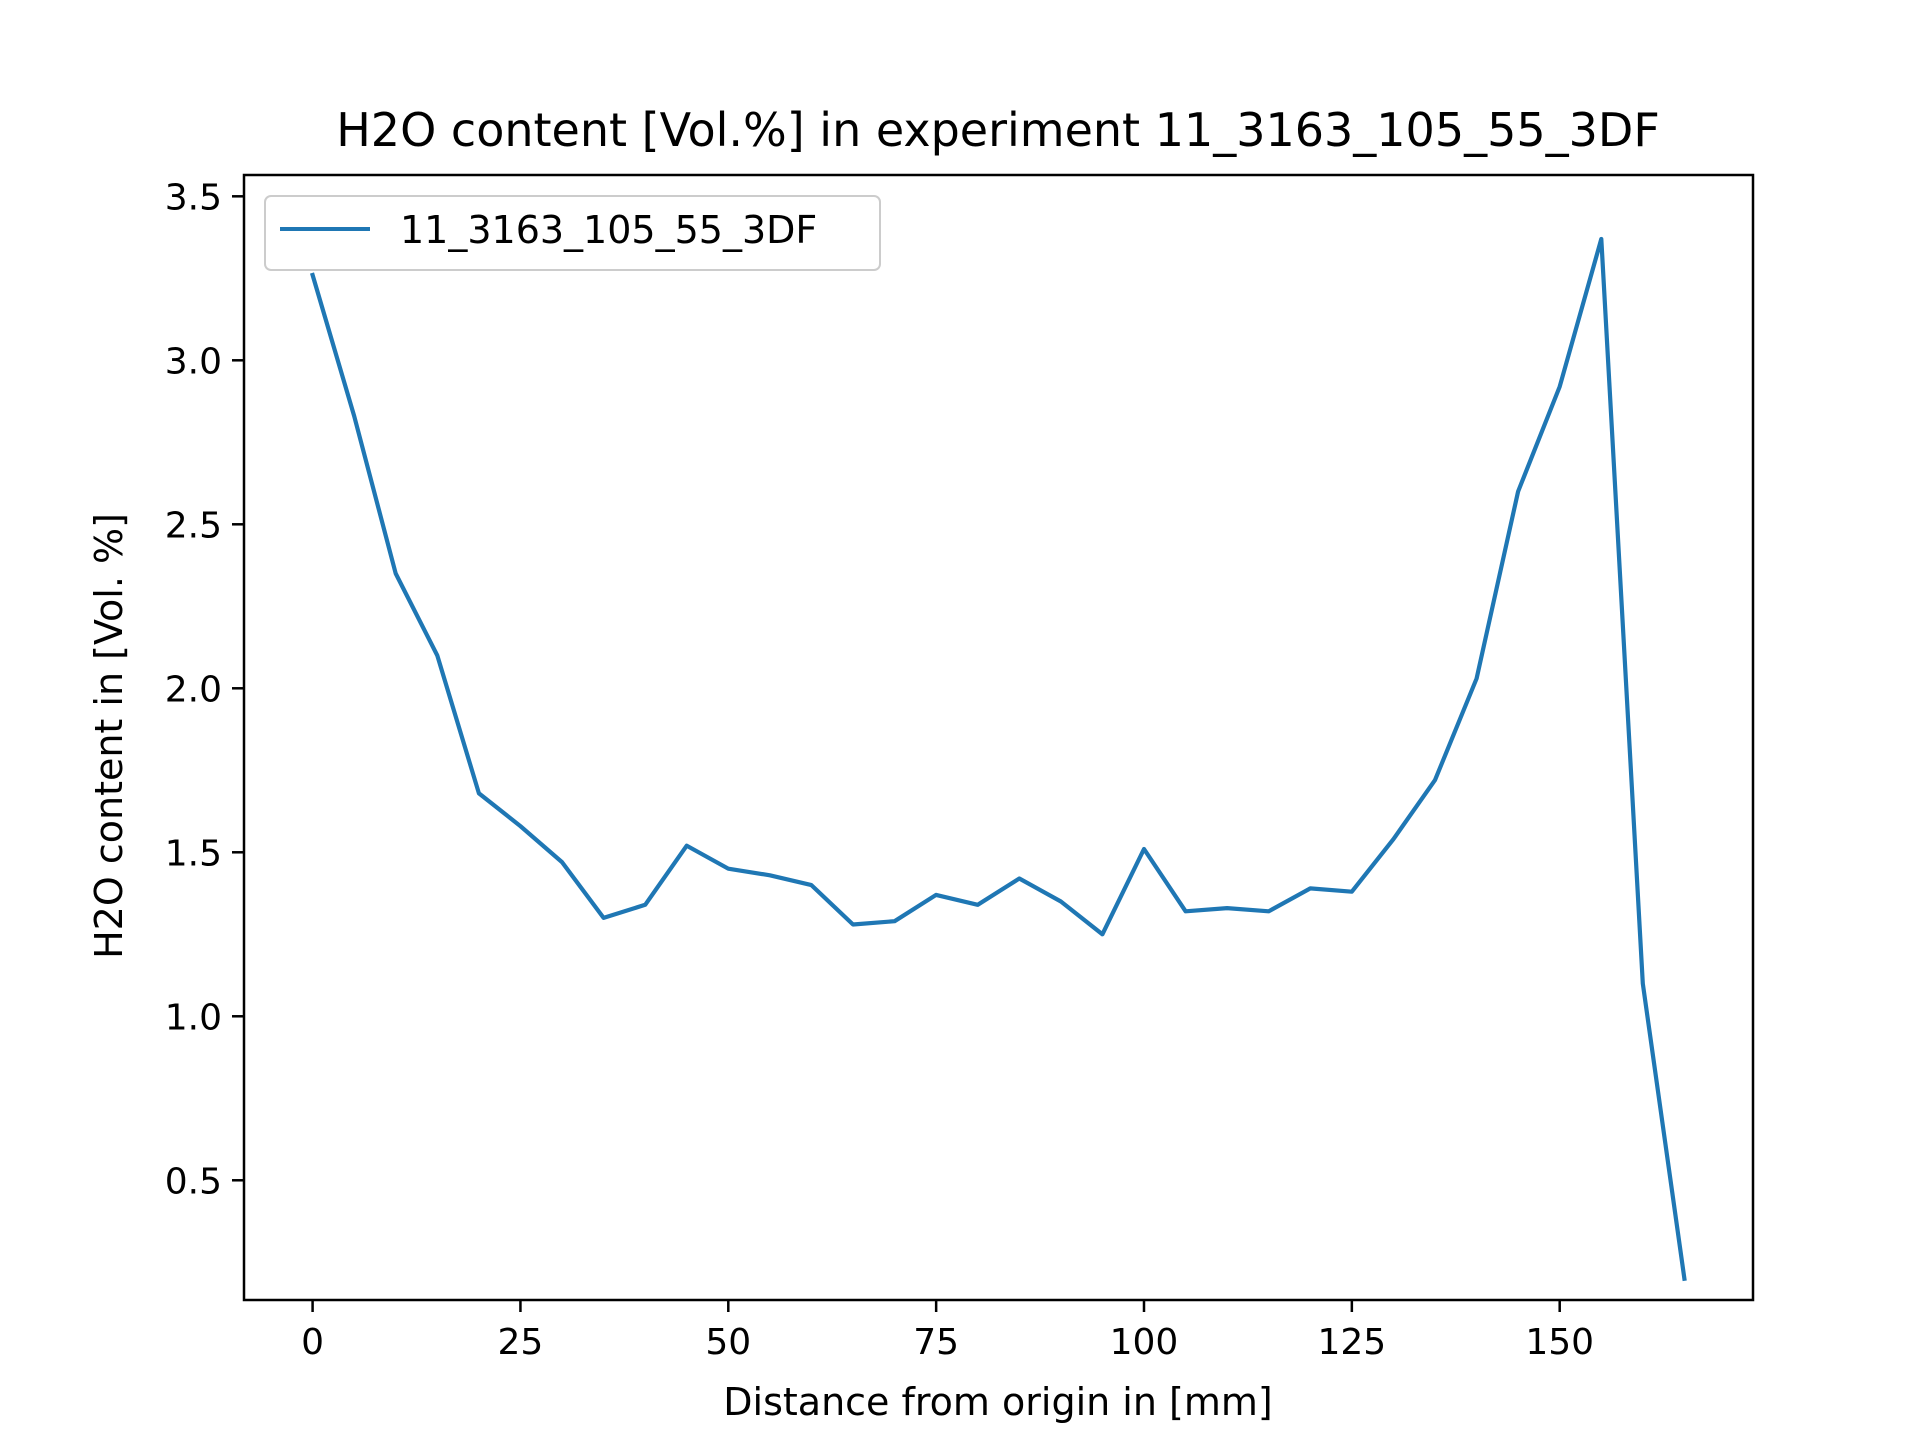  Describe the element at coordinates (193, 197) in the screenshot. I see `y-tick-label: 3.5` at that location.